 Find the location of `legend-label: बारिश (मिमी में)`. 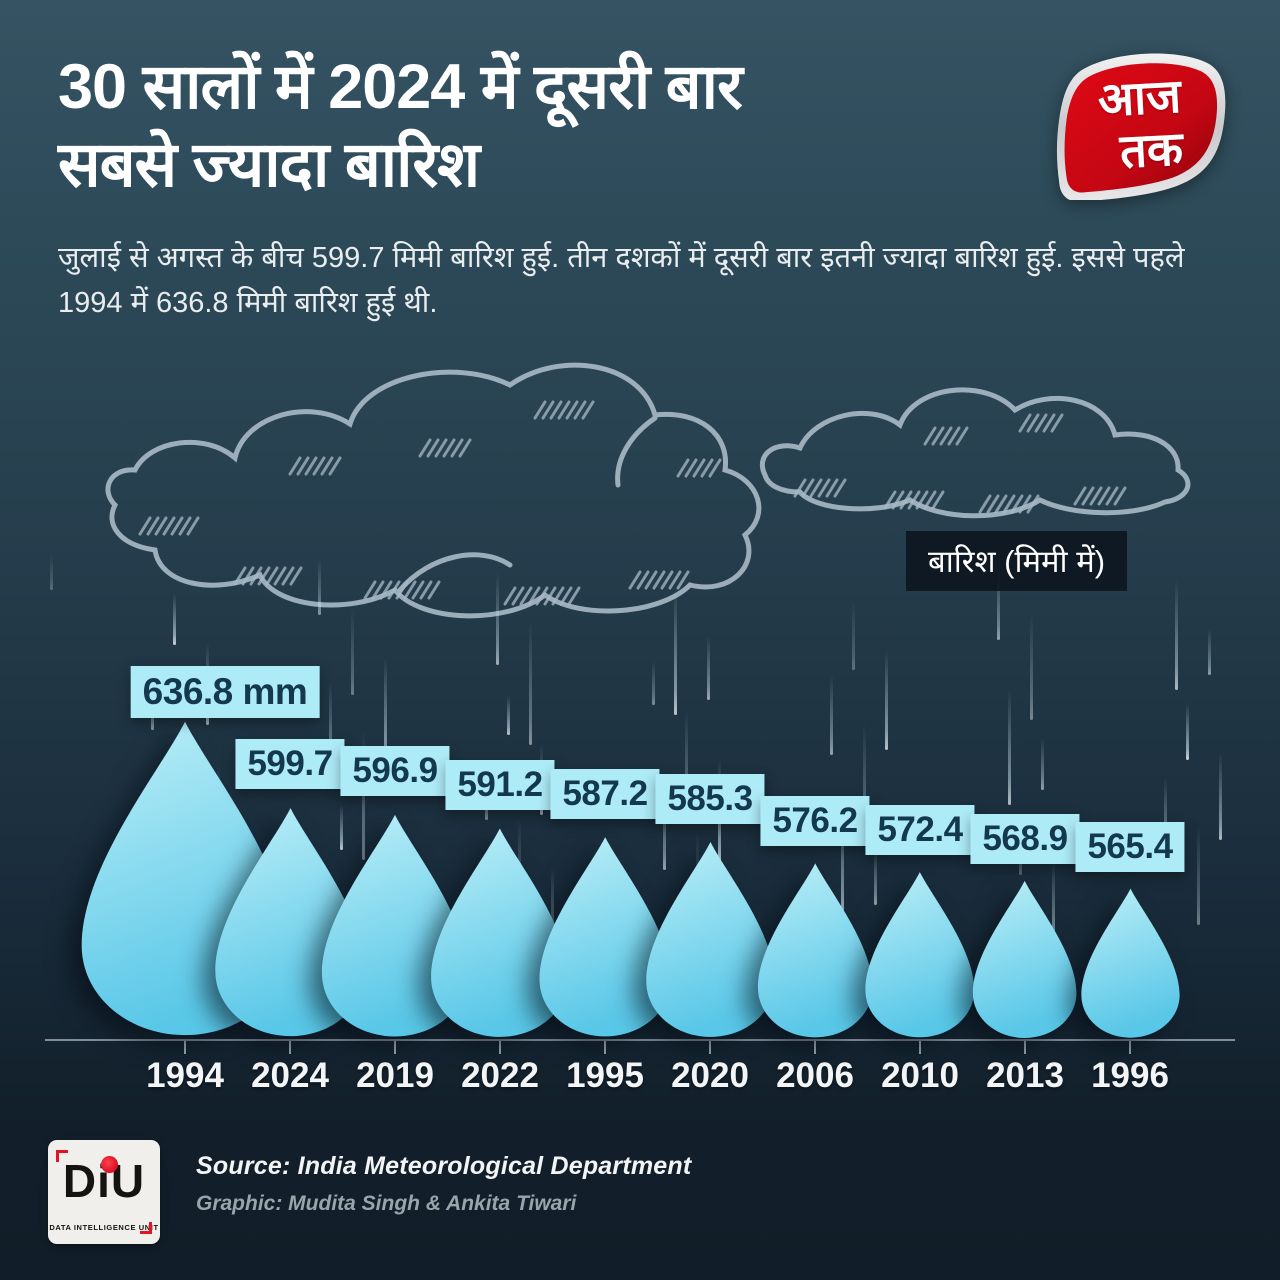

legend-label: बारिश (मिमी में) is located at coordinates (1017, 561).